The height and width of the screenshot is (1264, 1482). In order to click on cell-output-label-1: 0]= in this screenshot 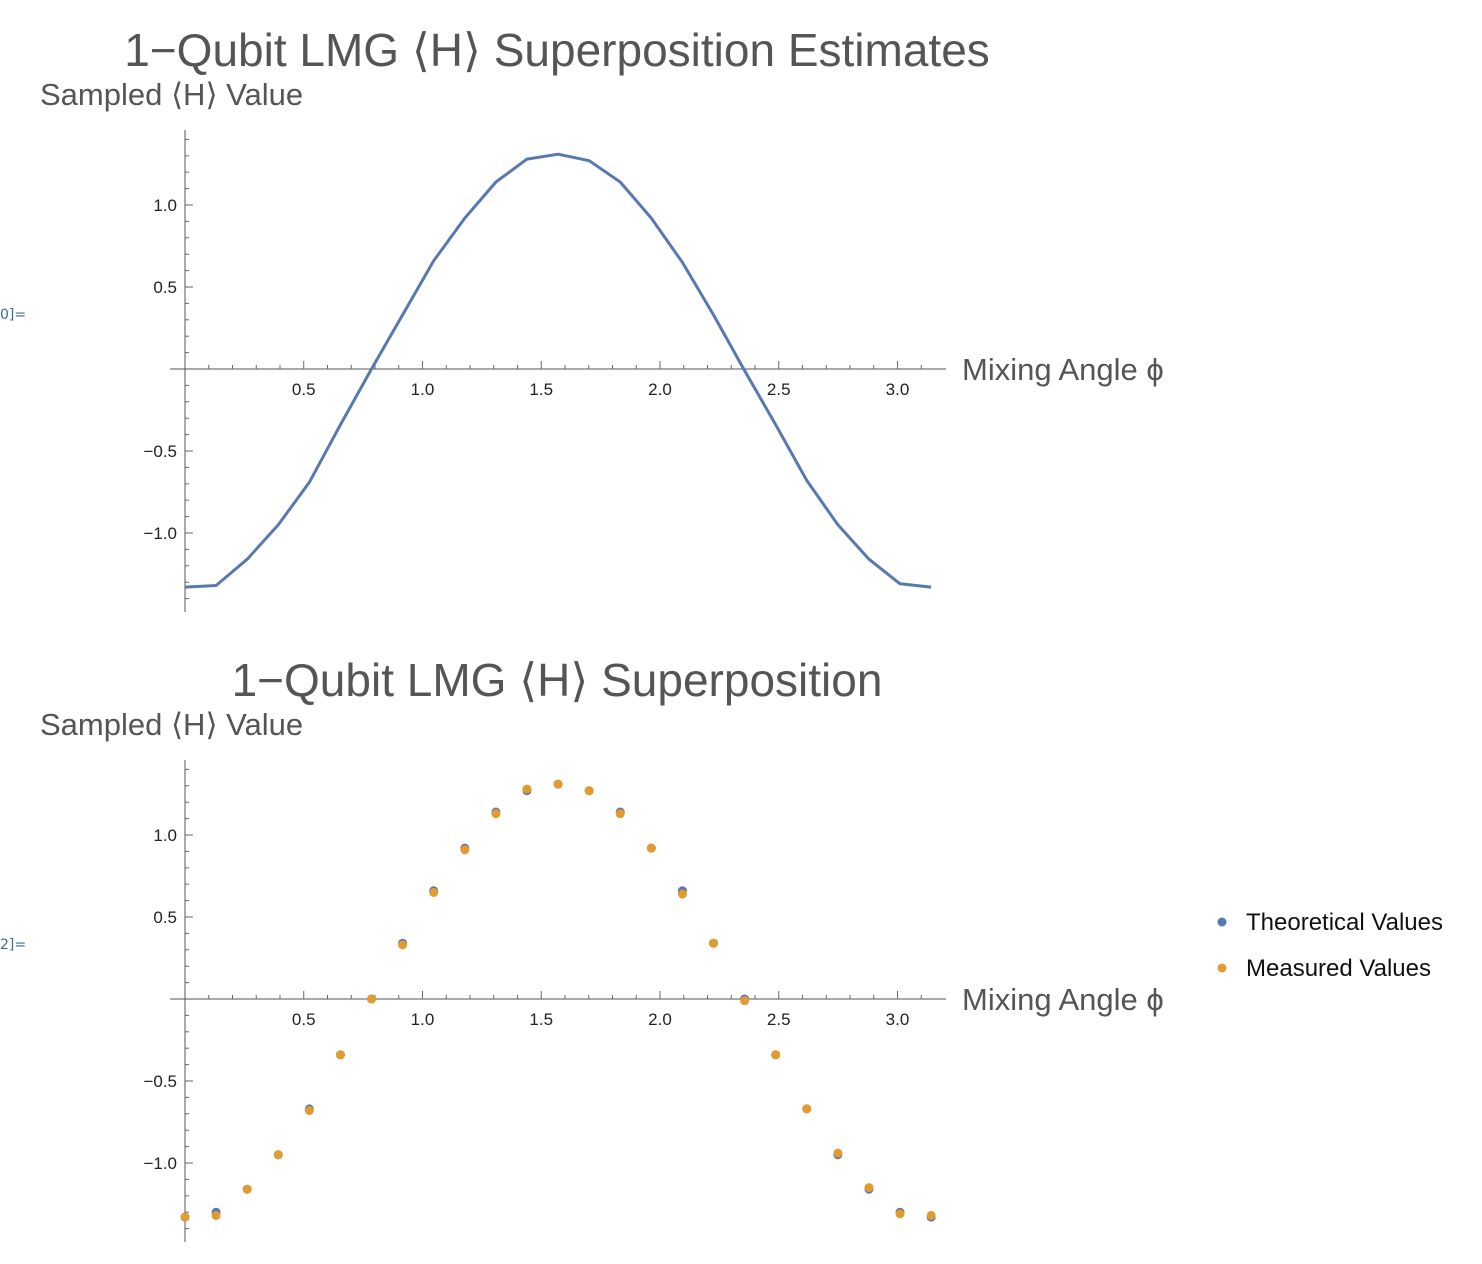, I will do `click(13, 315)`.